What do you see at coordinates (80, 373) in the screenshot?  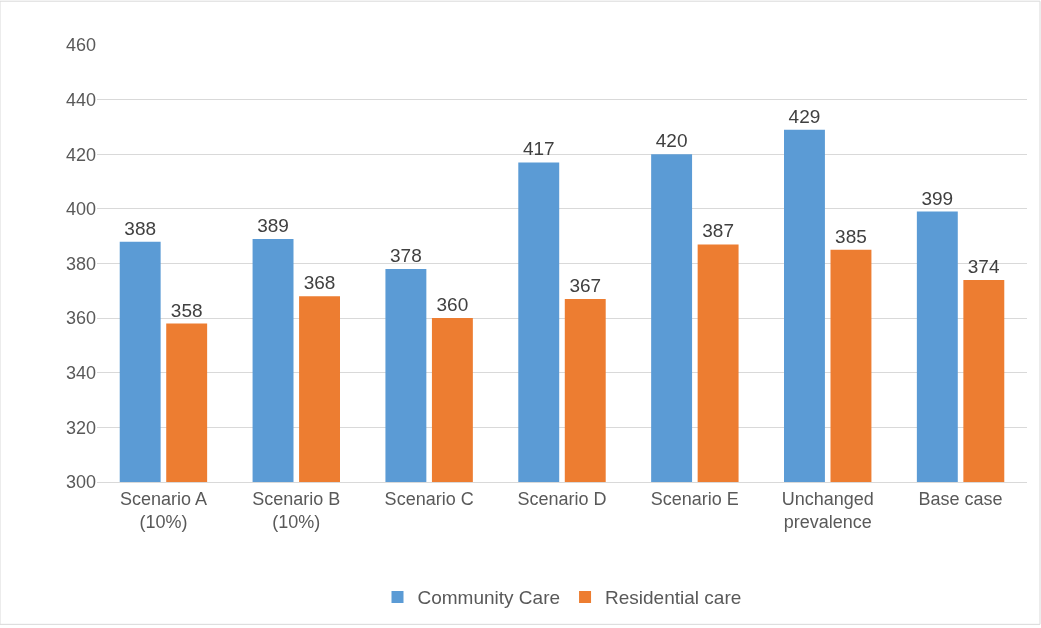 I see `y-tick-label: 340` at bounding box center [80, 373].